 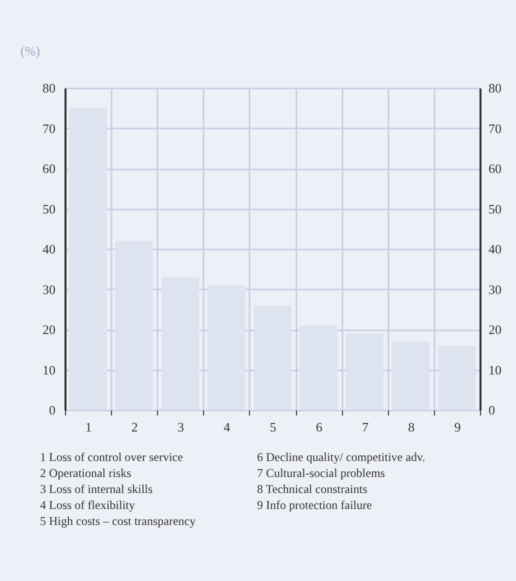 What do you see at coordinates (86, 473) in the screenshot?
I see `text: 2 Operational risks` at bounding box center [86, 473].